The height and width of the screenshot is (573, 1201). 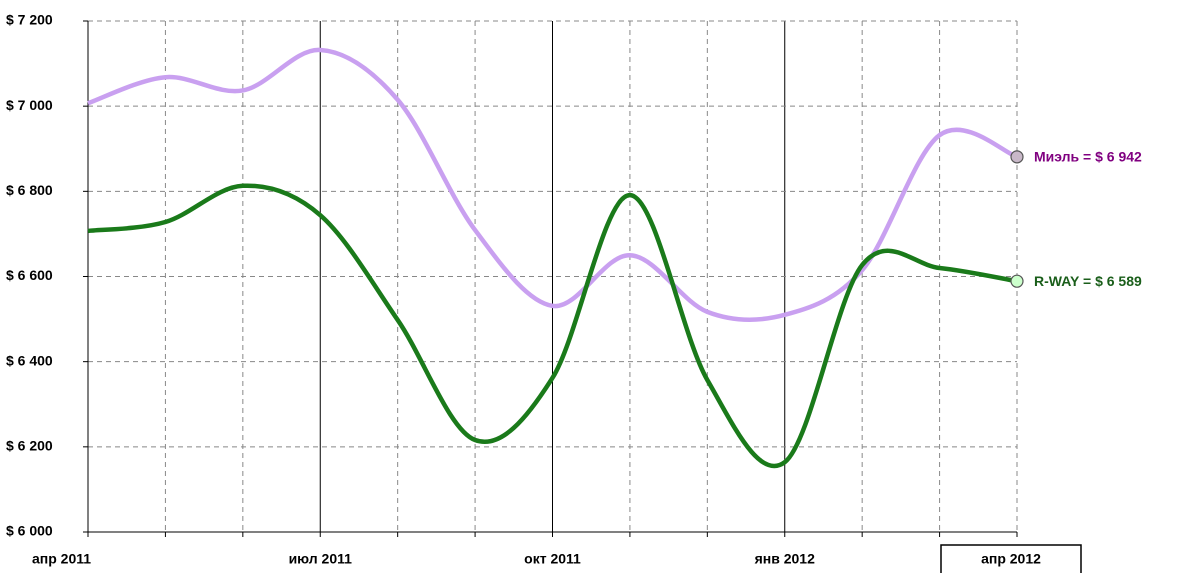 What do you see at coordinates (29, 446) in the screenshot?
I see `y-tick-label: $ 6 200` at bounding box center [29, 446].